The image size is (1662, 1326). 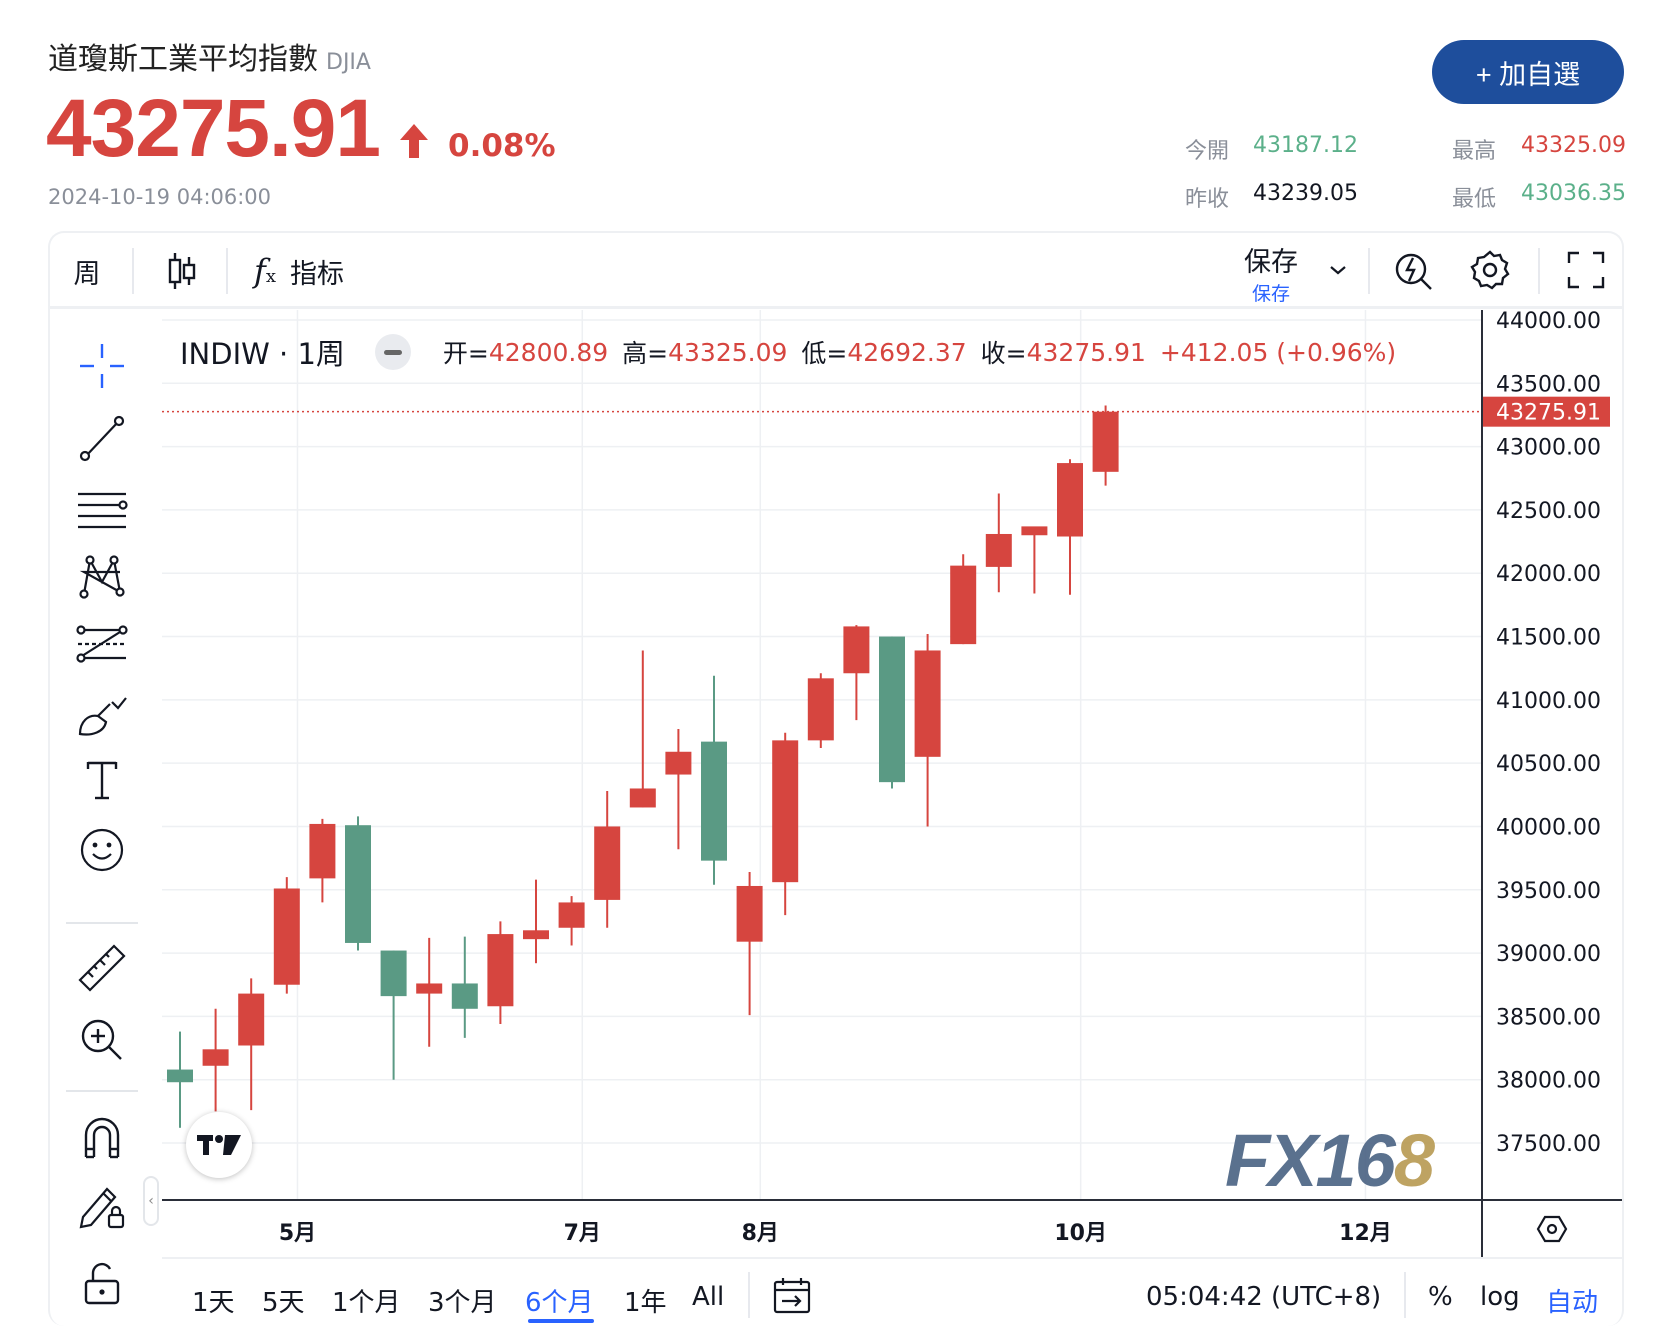 I want to click on horizontal-lines-icon, so click(x=102, y=510).